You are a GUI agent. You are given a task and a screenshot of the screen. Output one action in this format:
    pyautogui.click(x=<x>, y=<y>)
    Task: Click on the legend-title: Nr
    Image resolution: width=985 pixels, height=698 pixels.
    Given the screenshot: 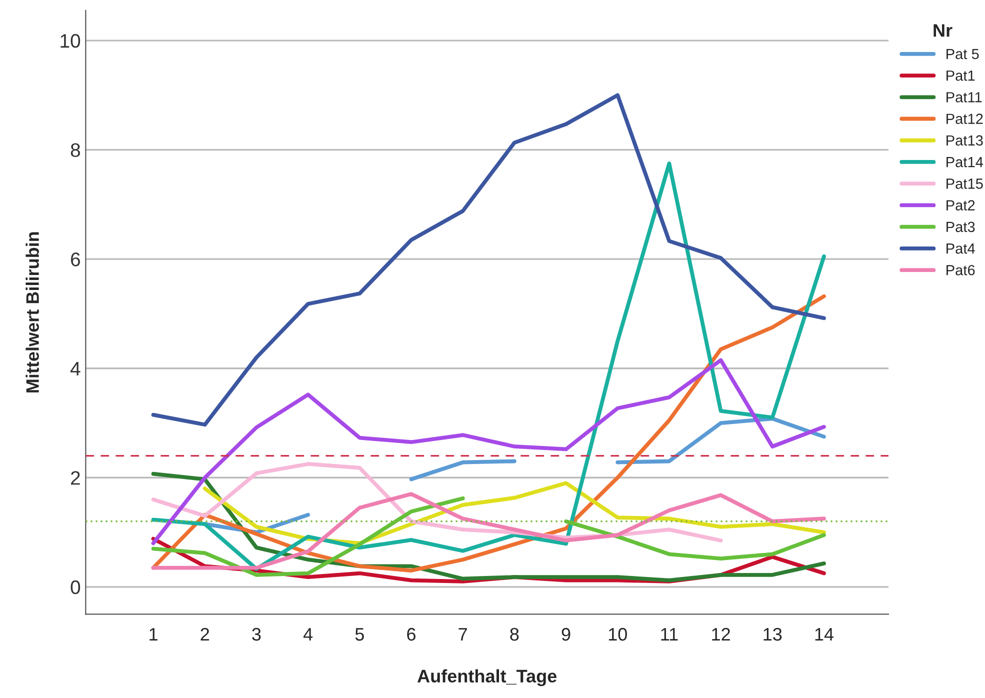 What is the action you would take?
    pyautogui.click(x=943, y=30)
    